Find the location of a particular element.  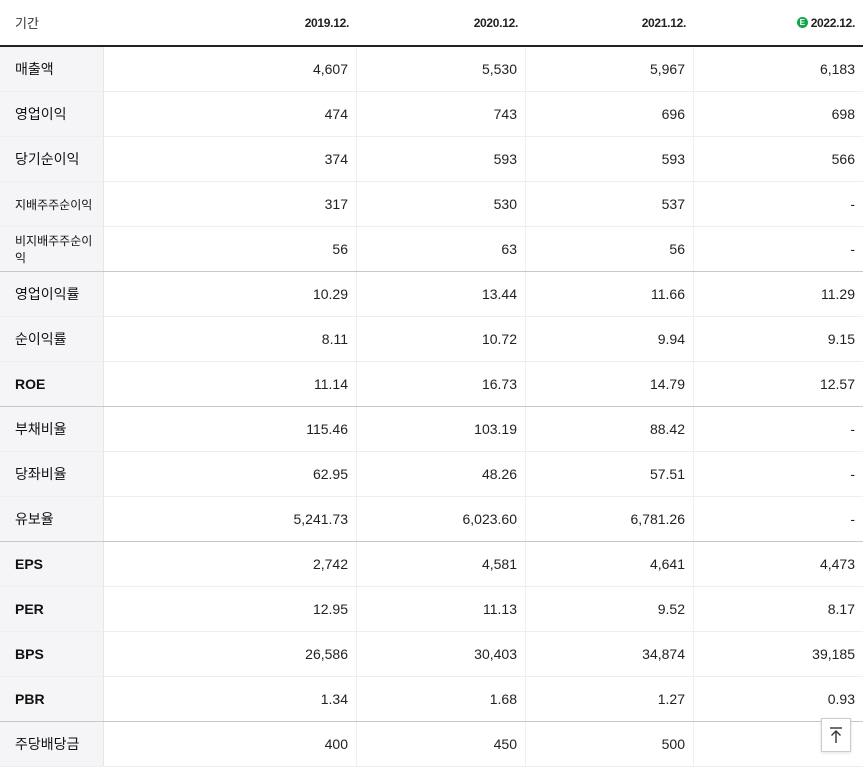

row-label: 영업이익률 is located at coordinates (52, 294).